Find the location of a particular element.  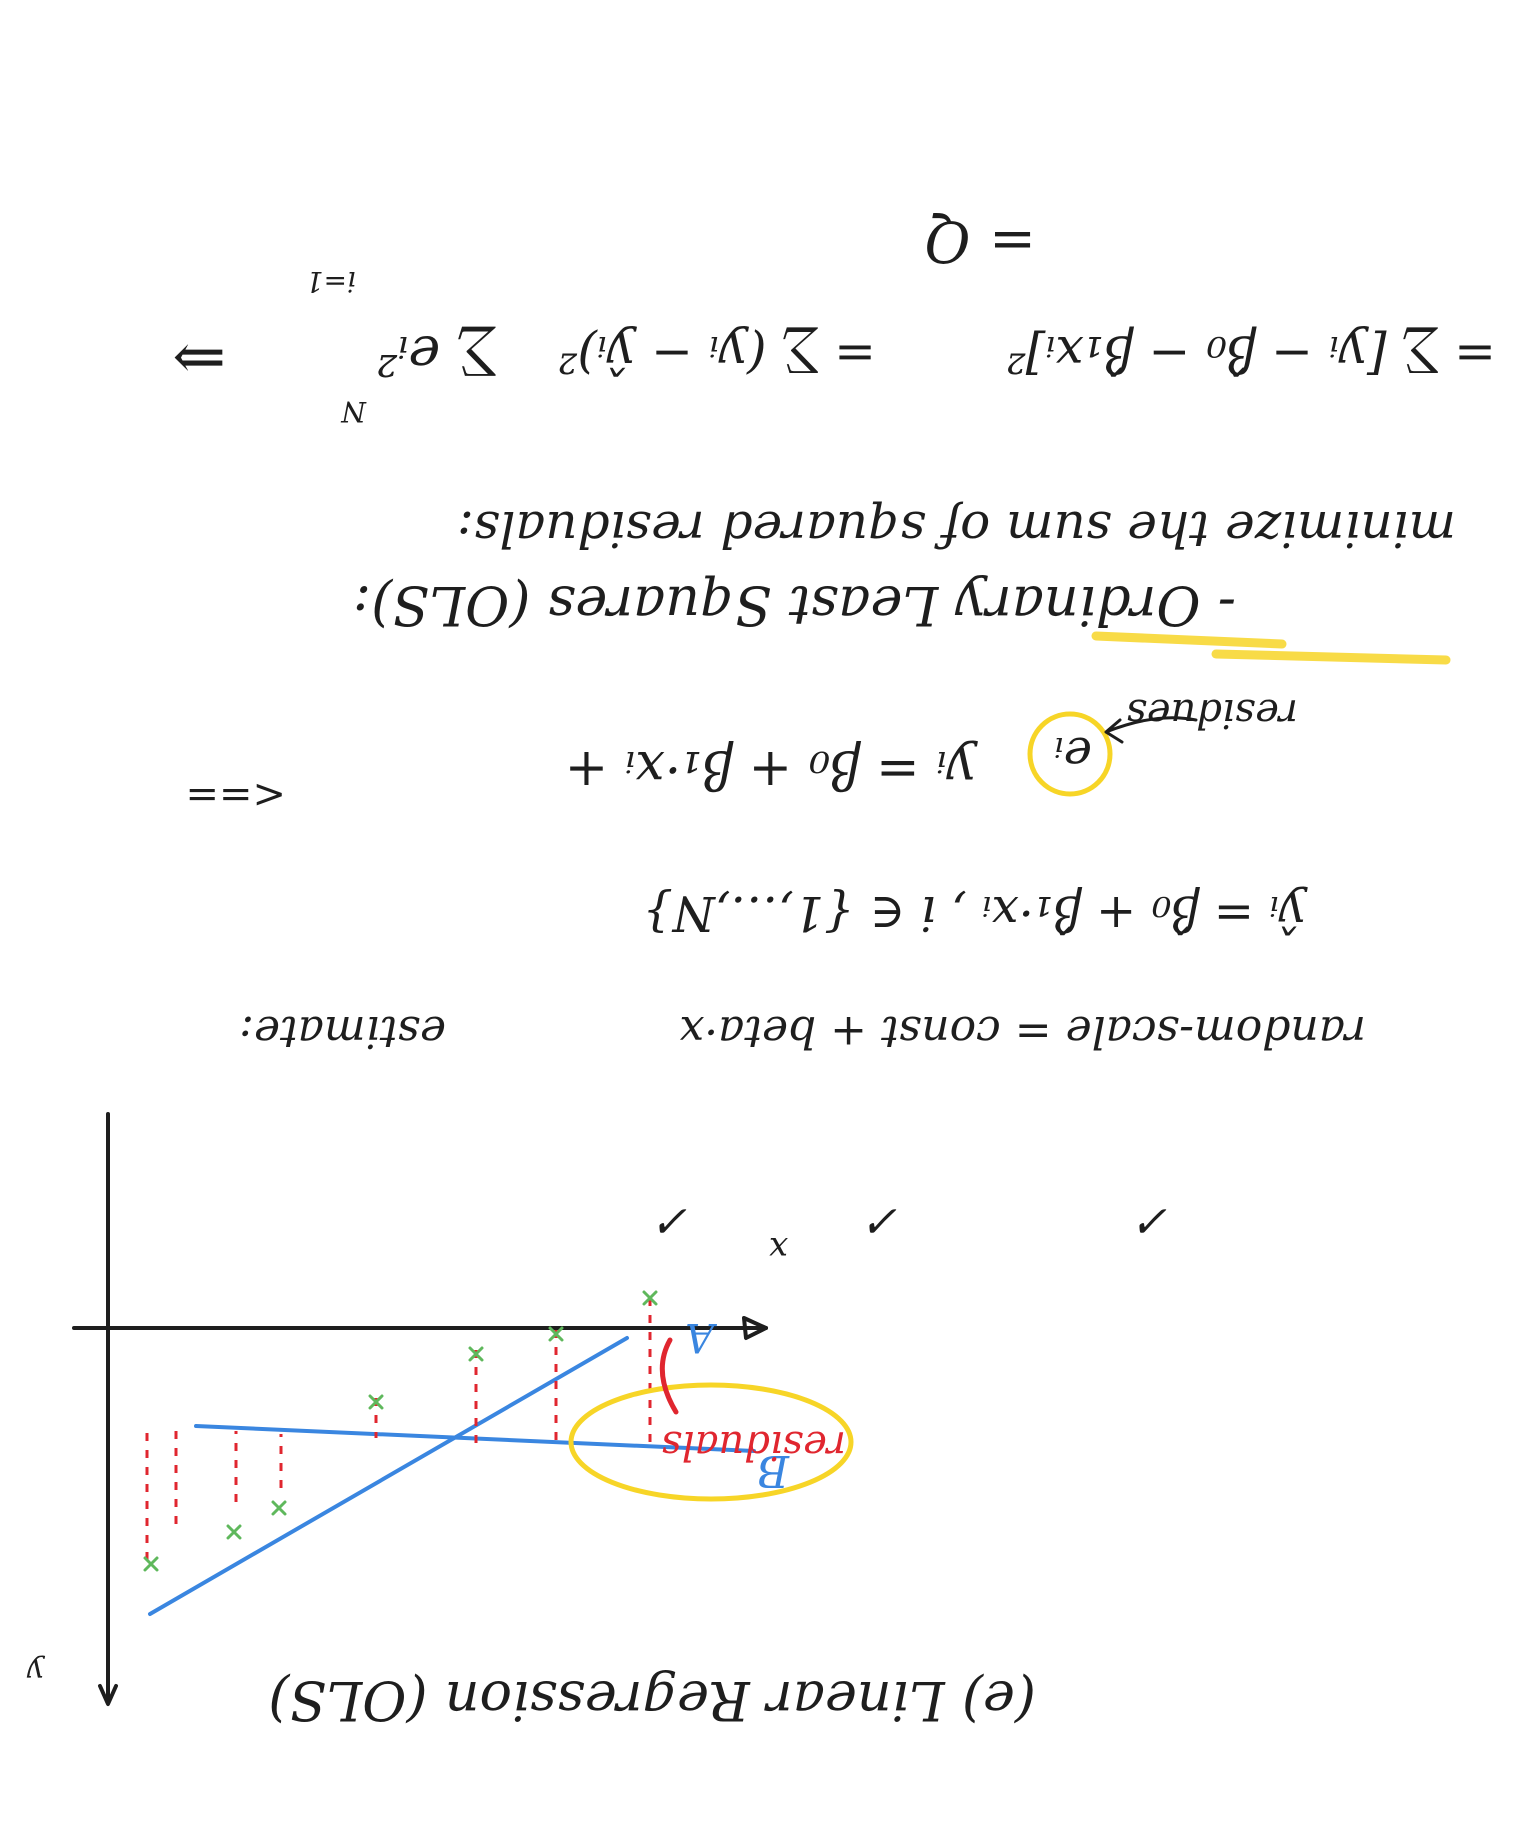

sum-result: = Q is located at coordinates (980, 240).